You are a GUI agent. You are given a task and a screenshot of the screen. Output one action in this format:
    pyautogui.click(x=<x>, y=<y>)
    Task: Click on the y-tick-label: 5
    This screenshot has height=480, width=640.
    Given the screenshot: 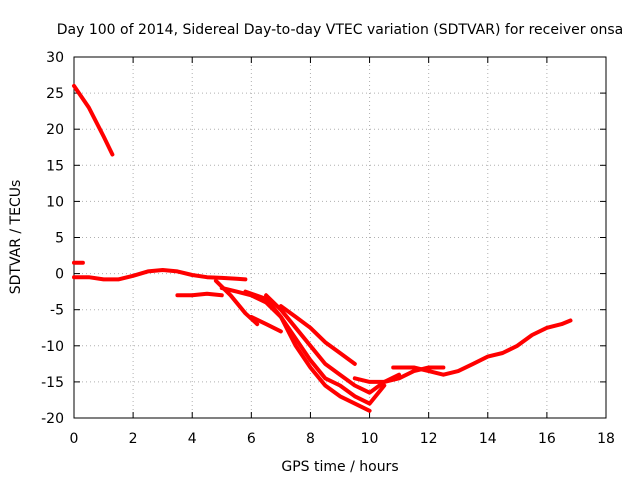 What is the action you would take?
    pyautogui.click(x=59, y=239)
    